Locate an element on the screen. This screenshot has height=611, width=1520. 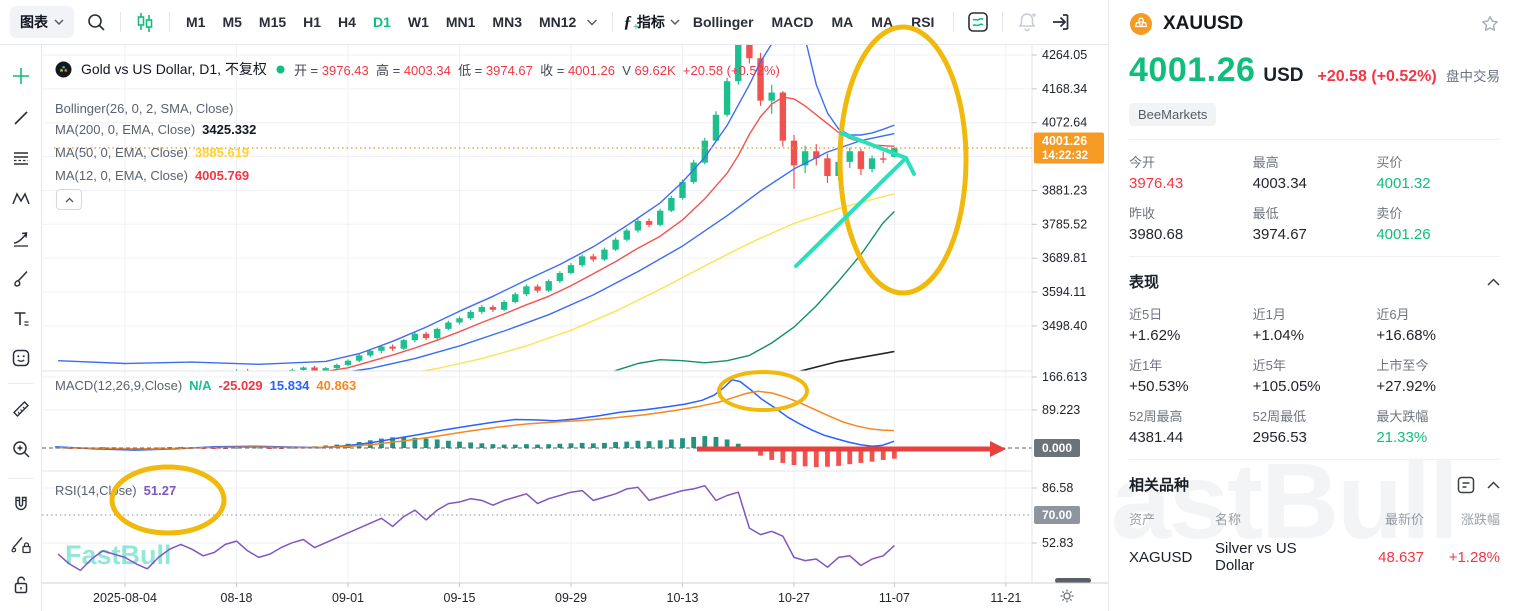
favorite-star-icon is located at coordinates (1490, 24).